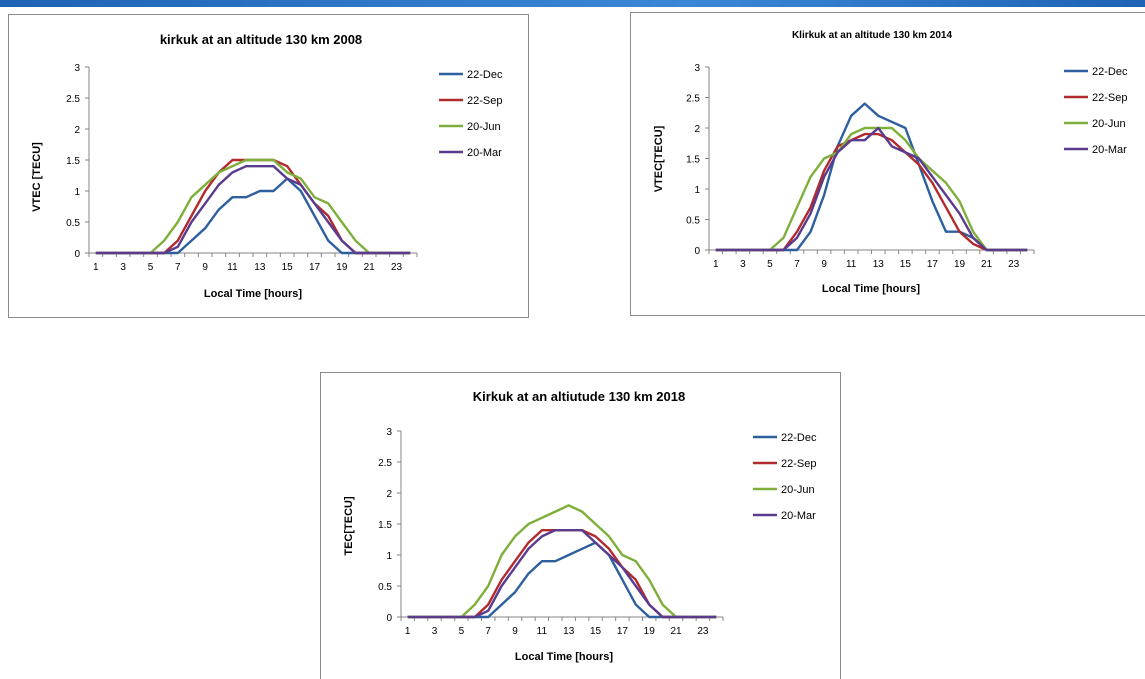 This screenshot has height=679, width=1145. Describe the element at coordinates (572, 3) in the screenshot. I see `top-accent-bar` at that location.